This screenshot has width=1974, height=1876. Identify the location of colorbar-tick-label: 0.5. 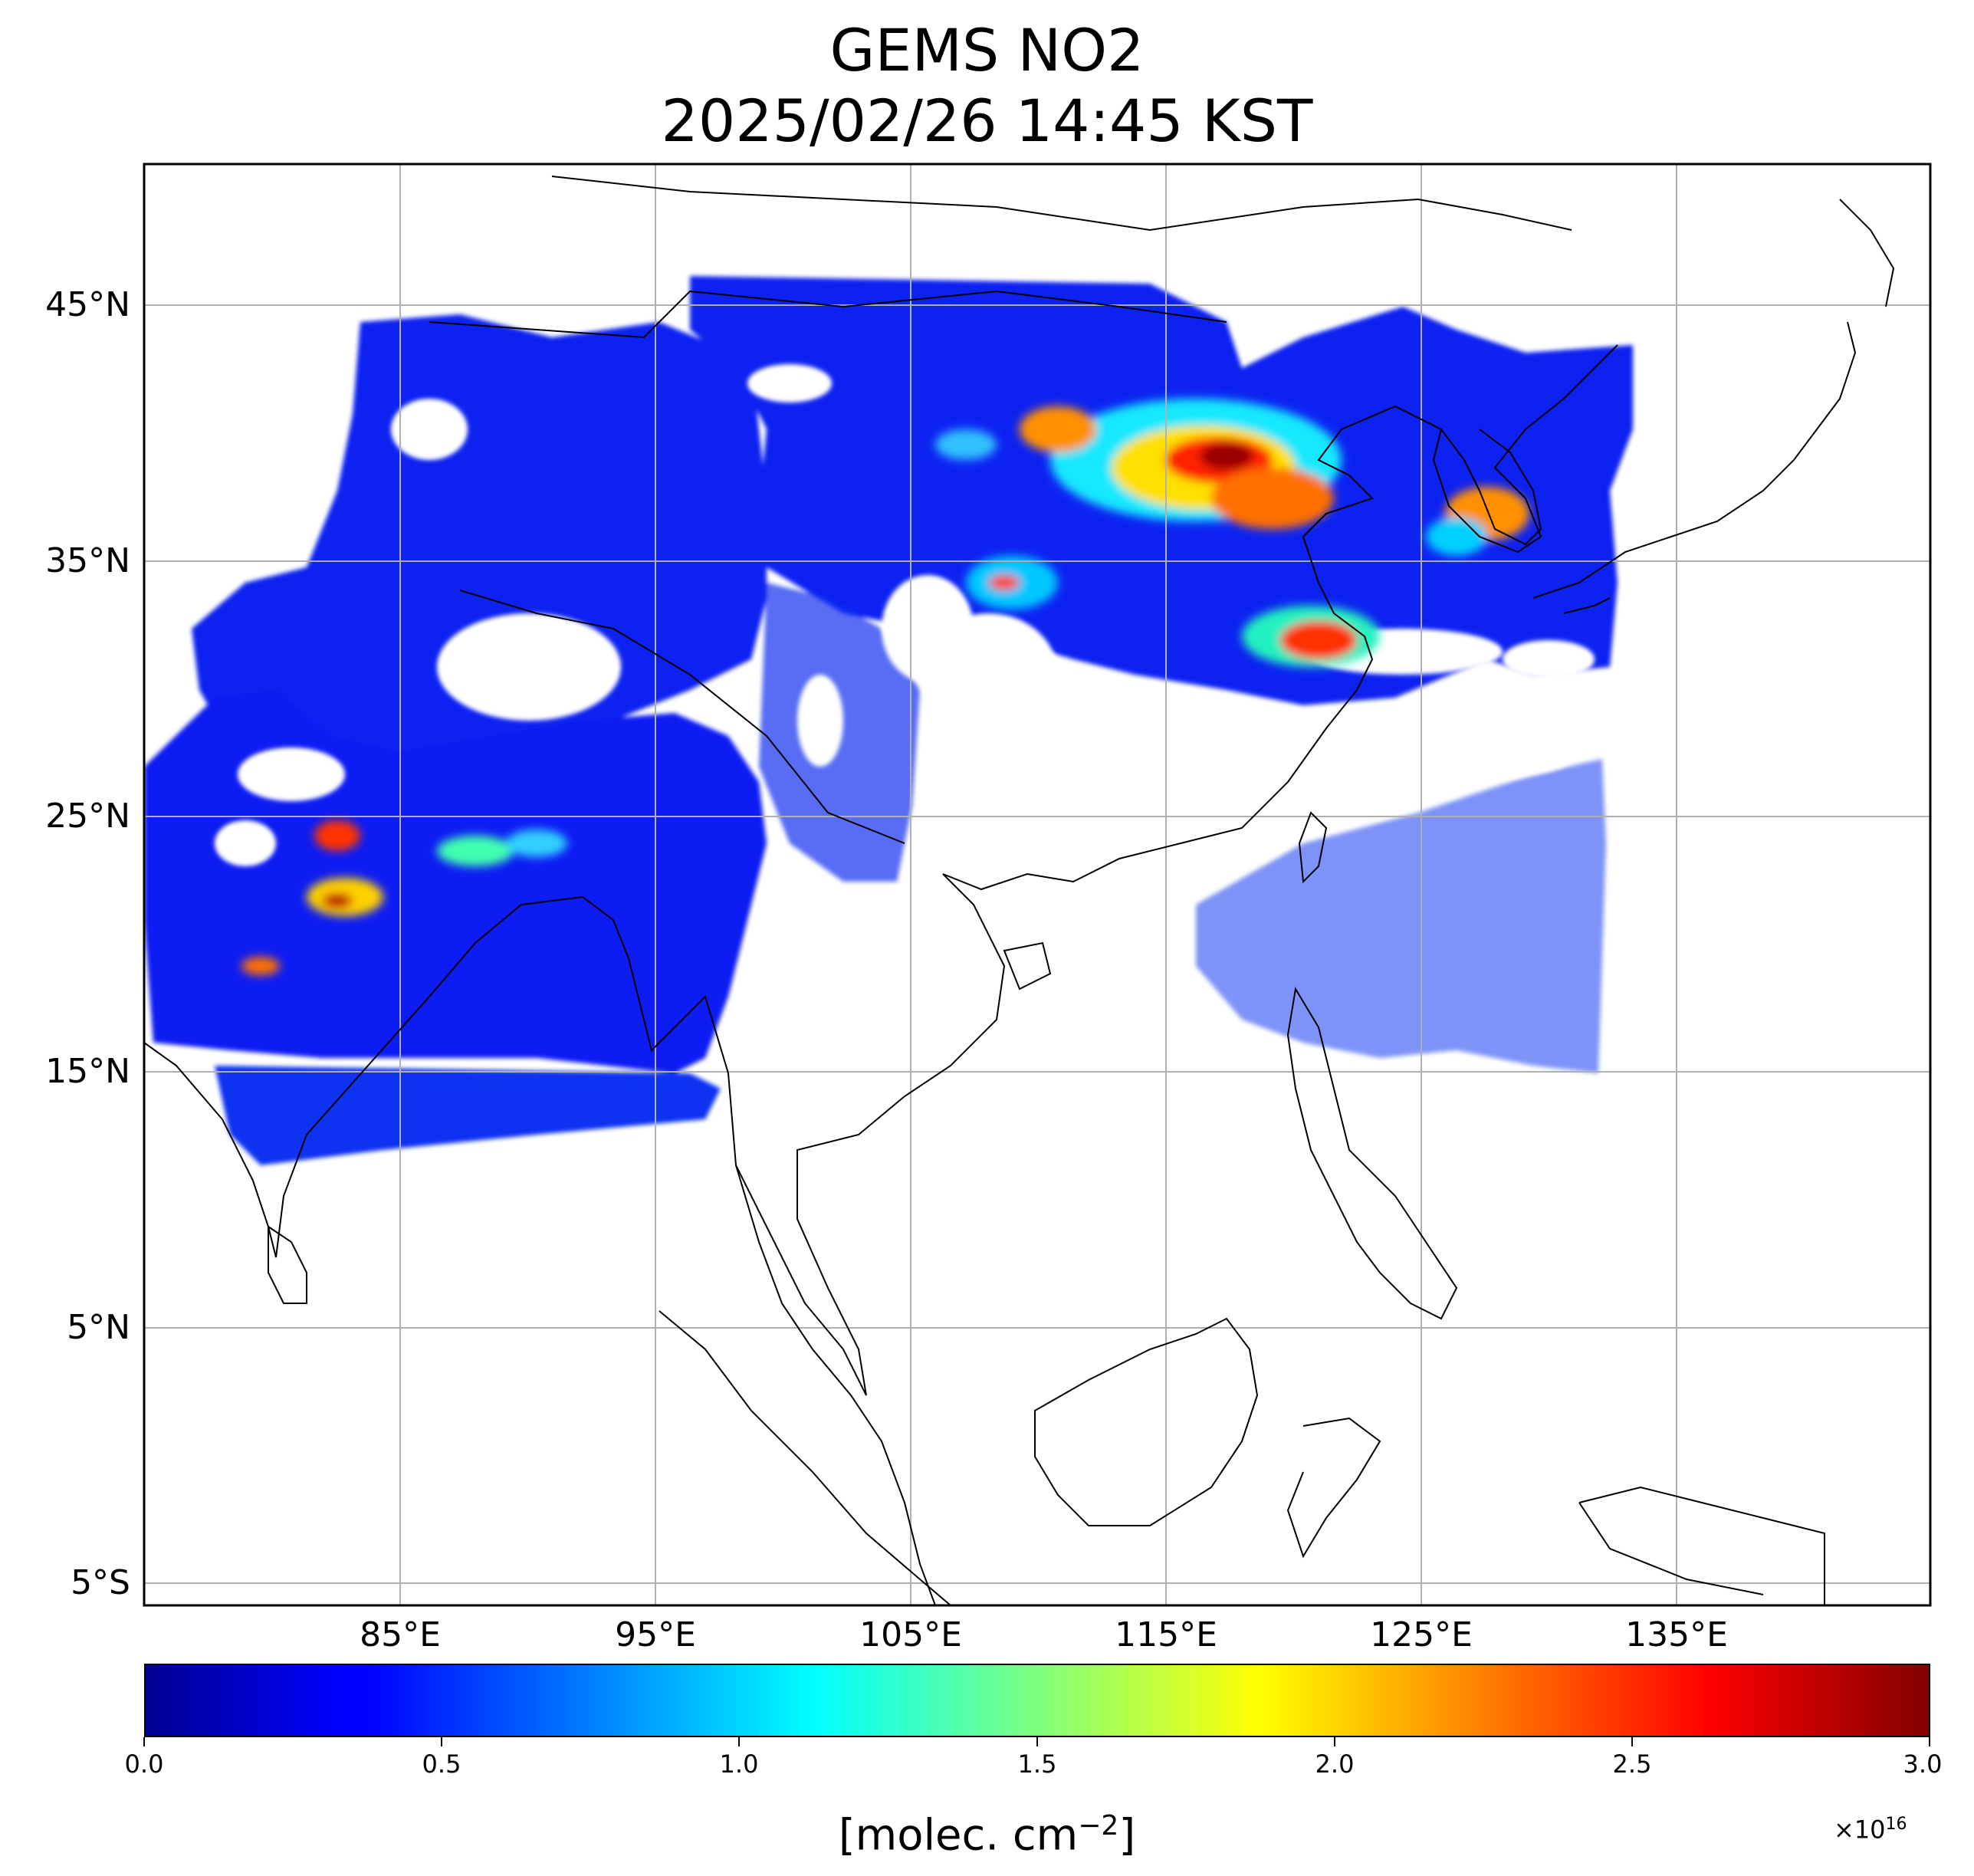
(442, 1764).